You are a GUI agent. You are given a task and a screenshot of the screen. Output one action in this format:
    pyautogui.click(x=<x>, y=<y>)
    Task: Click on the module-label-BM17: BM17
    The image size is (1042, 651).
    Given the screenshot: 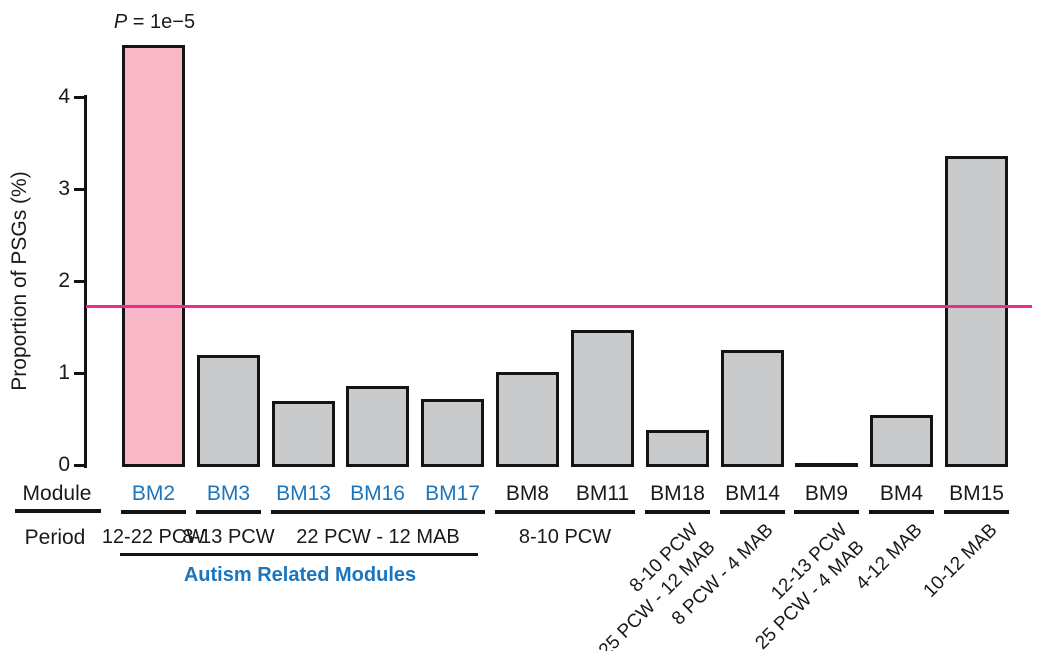 What is the action you would take?
    pyautogui.click(x=452, y=493)
    